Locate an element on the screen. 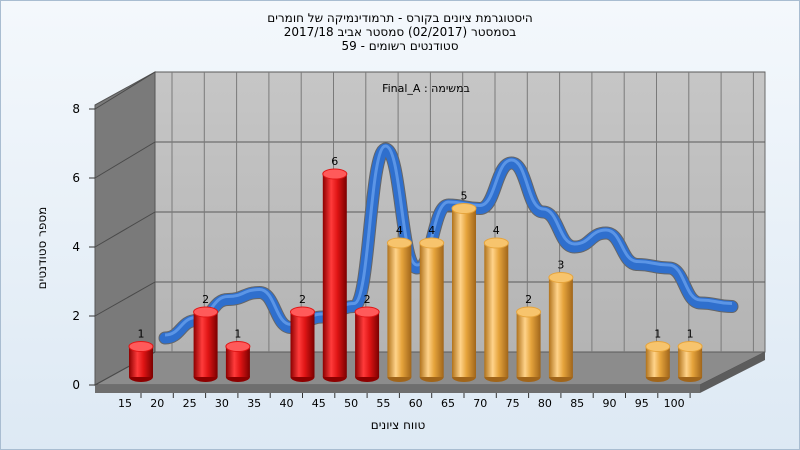  x-tick-label: 100 is located at coordinates (674, 403).